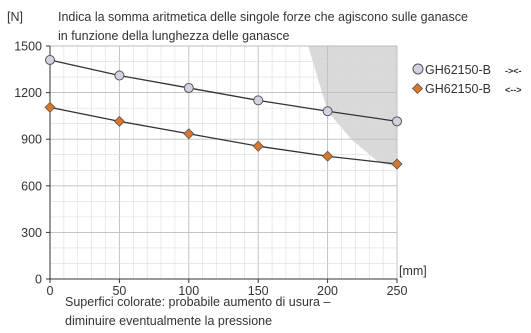 This screenshot has width=531, height=333. Describe the element at coordinates (466, 79) in the screenshot. I see `legend: GH62150-B -><- GH62150-B <-->` at that location.